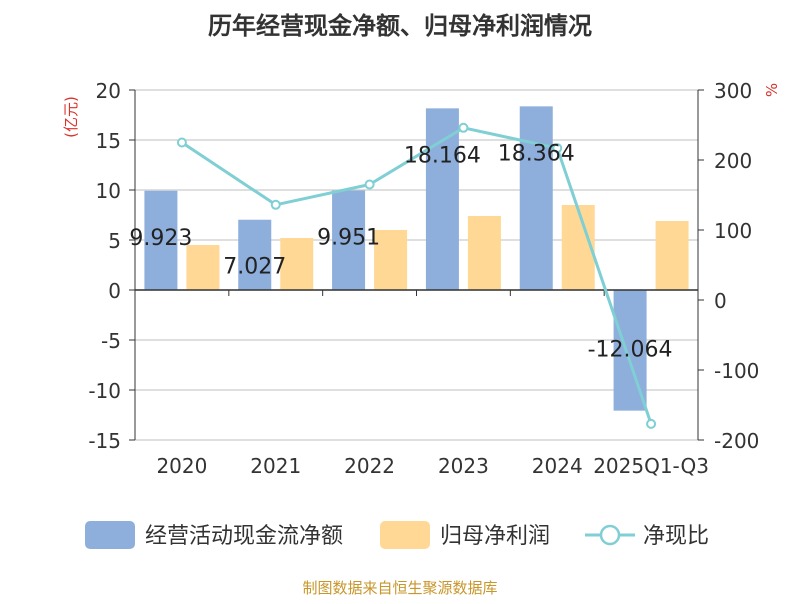  I want to click on cashflow-data-label: 18.164, so click(442, 155).